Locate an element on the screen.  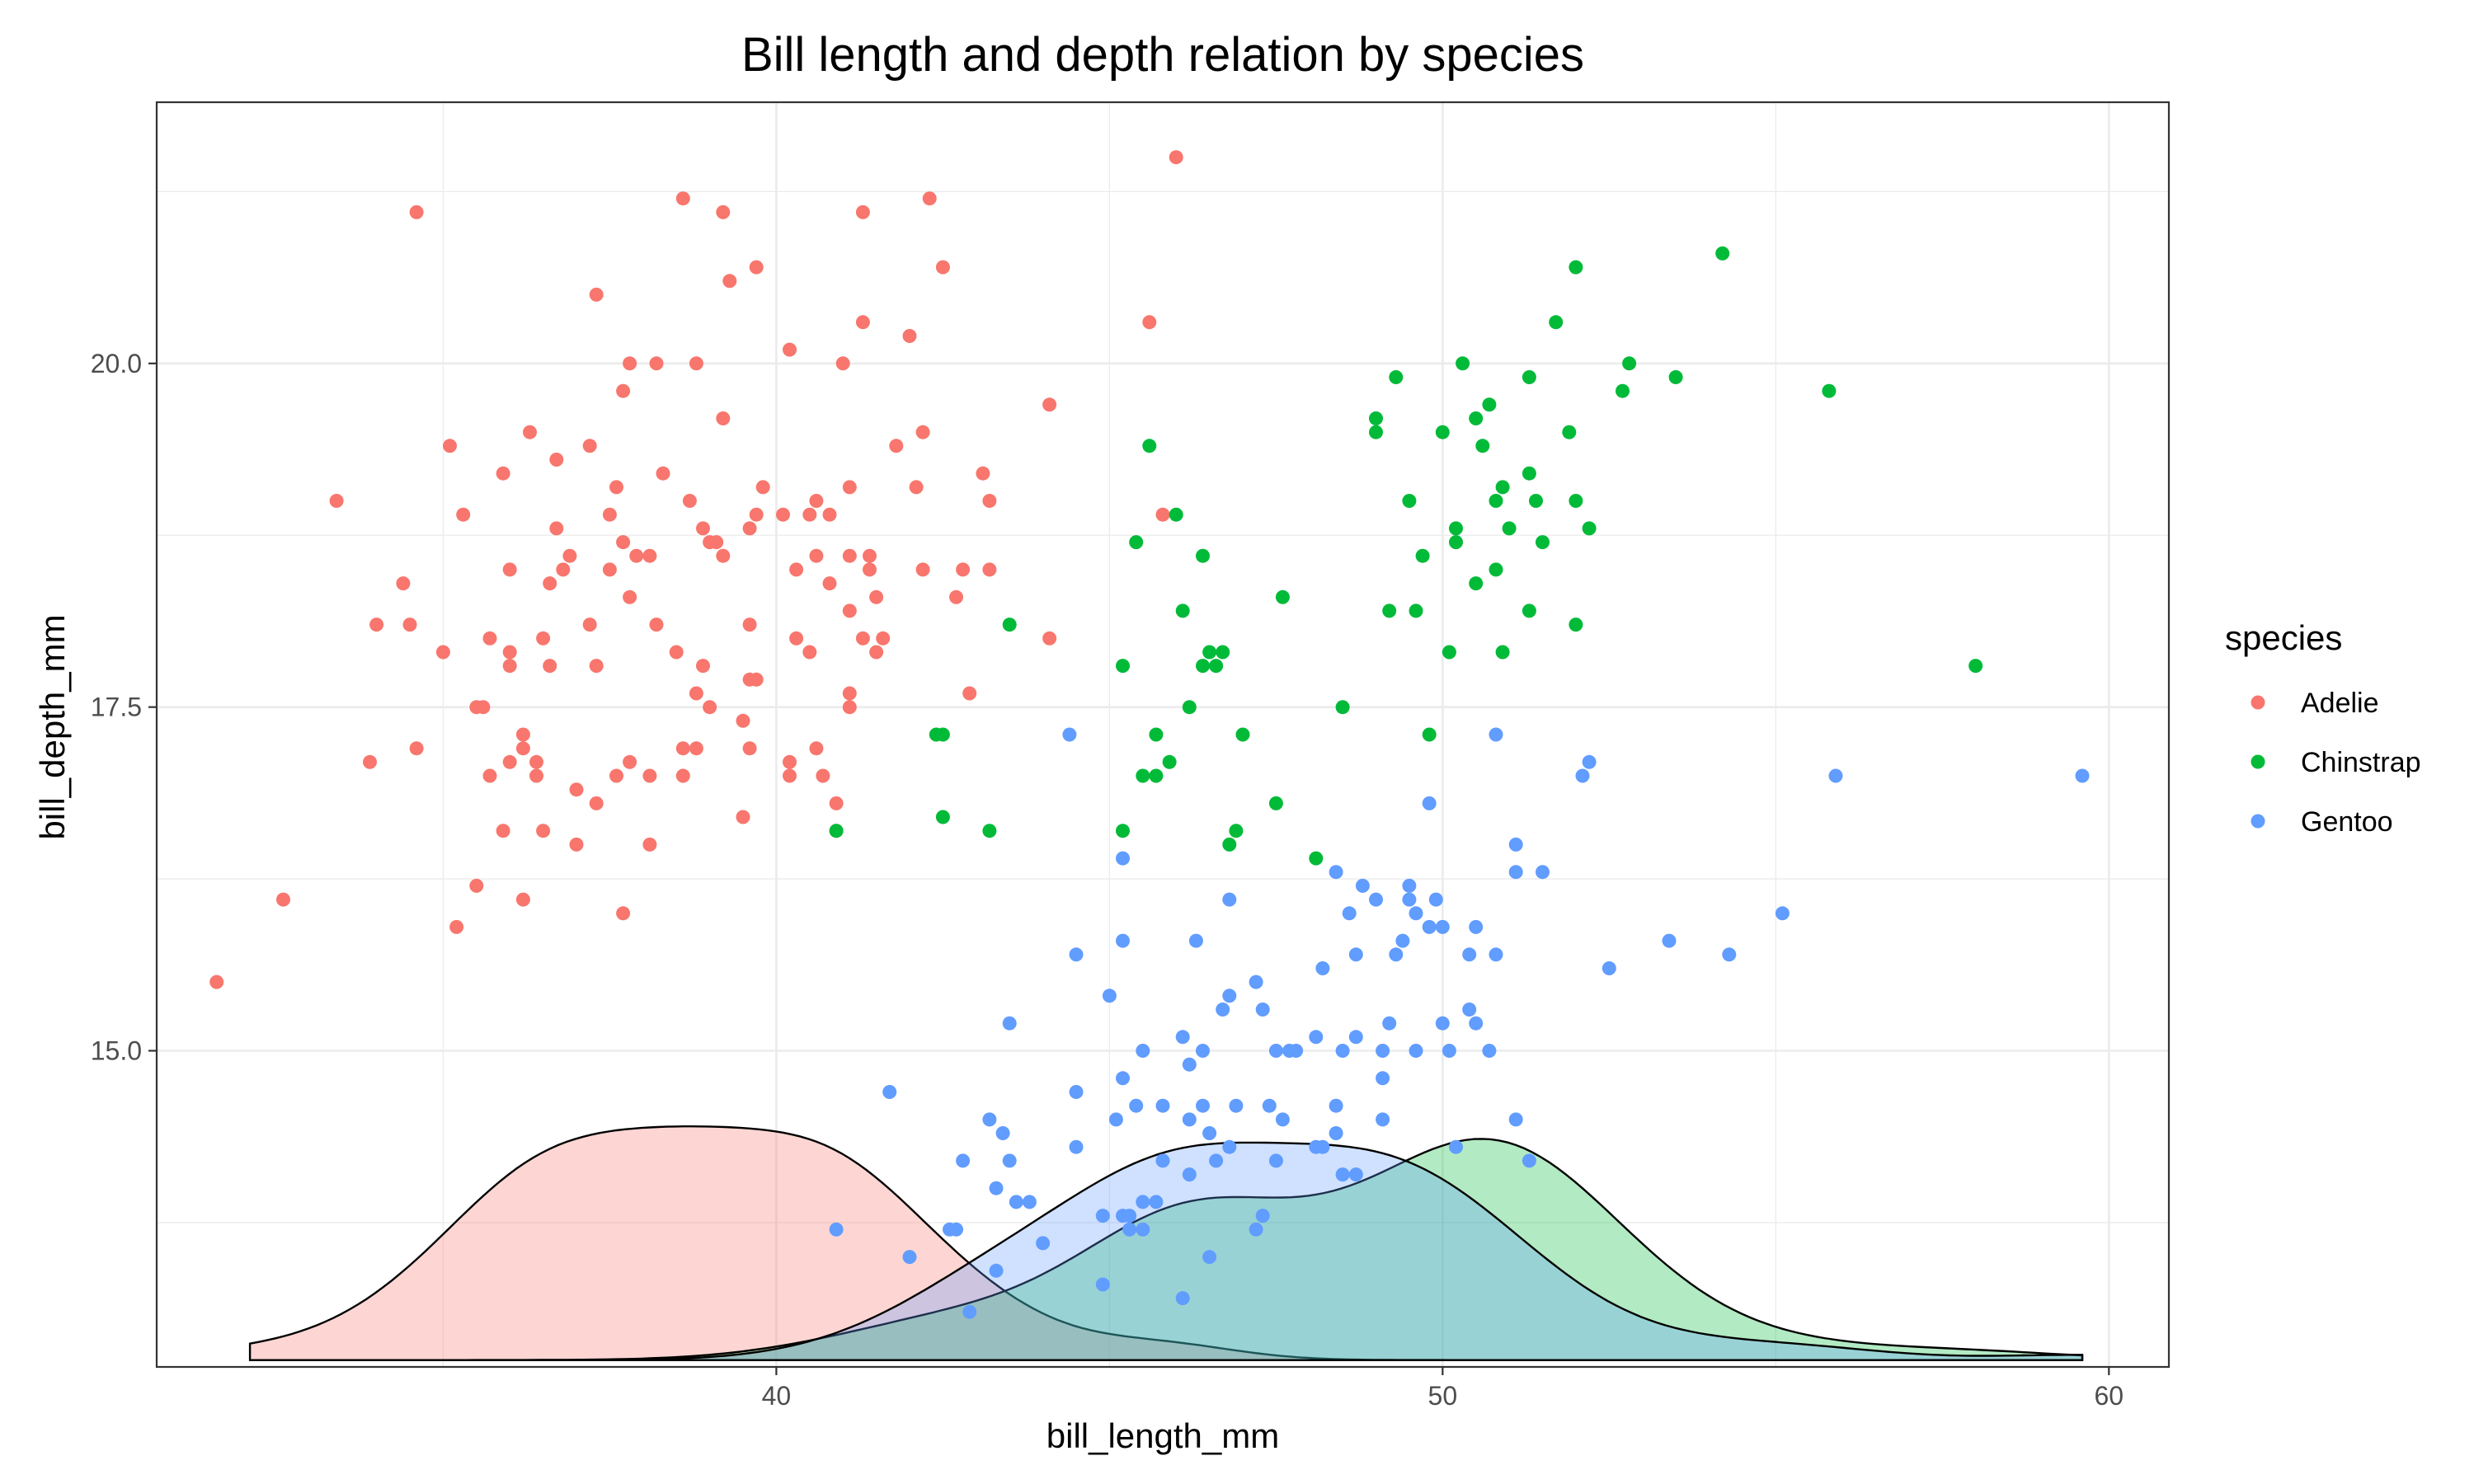
legend-label-gentoo: Gentoo is located at coordinates (2347, 822).